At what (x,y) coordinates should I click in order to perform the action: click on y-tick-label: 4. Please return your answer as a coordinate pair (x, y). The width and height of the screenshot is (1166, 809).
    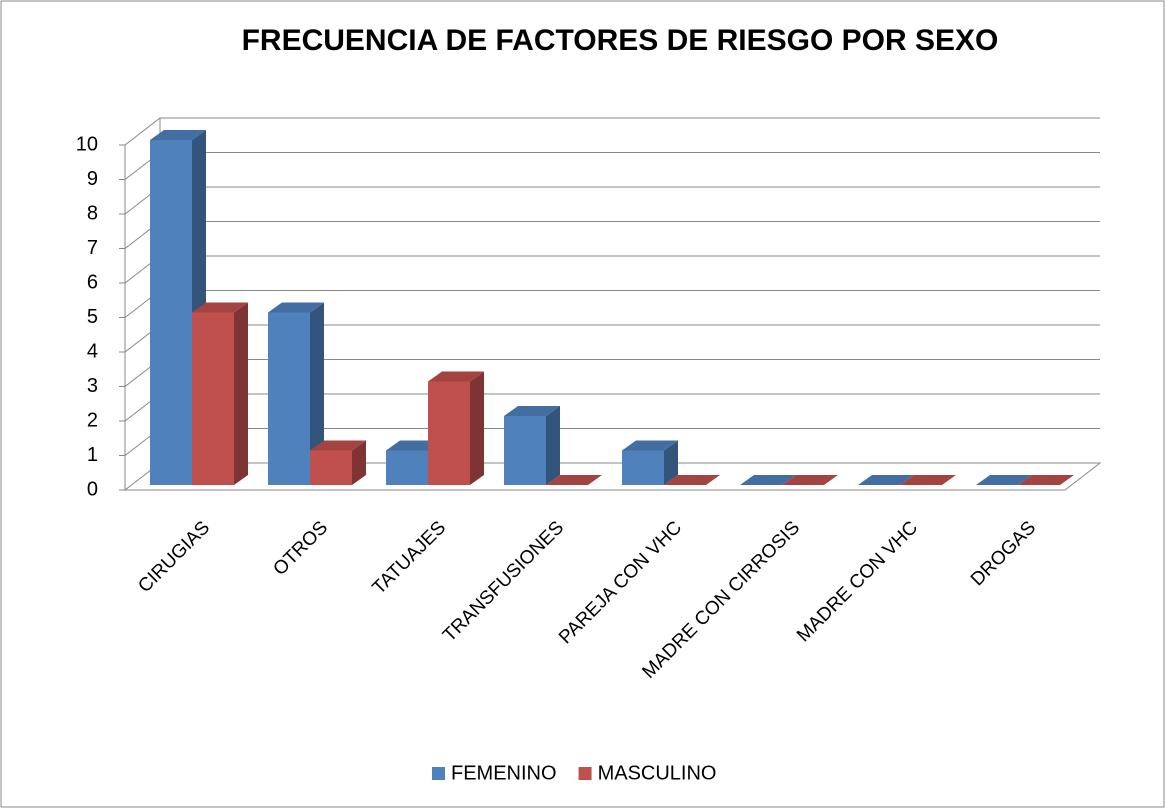
    Looking at the image, I should click on (92, 351).